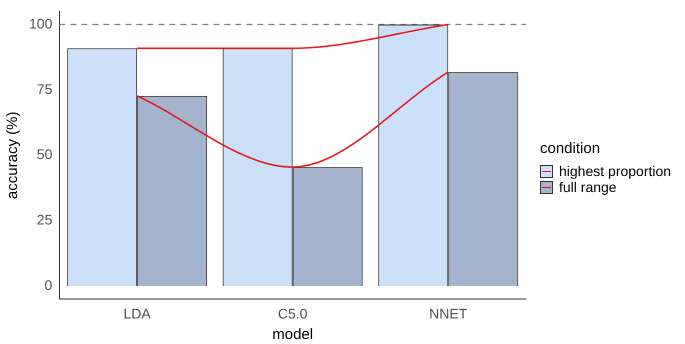 The width and height of the screenshot is (685, 344). I want to click on y-tick-label: 0, so click(48, 284).